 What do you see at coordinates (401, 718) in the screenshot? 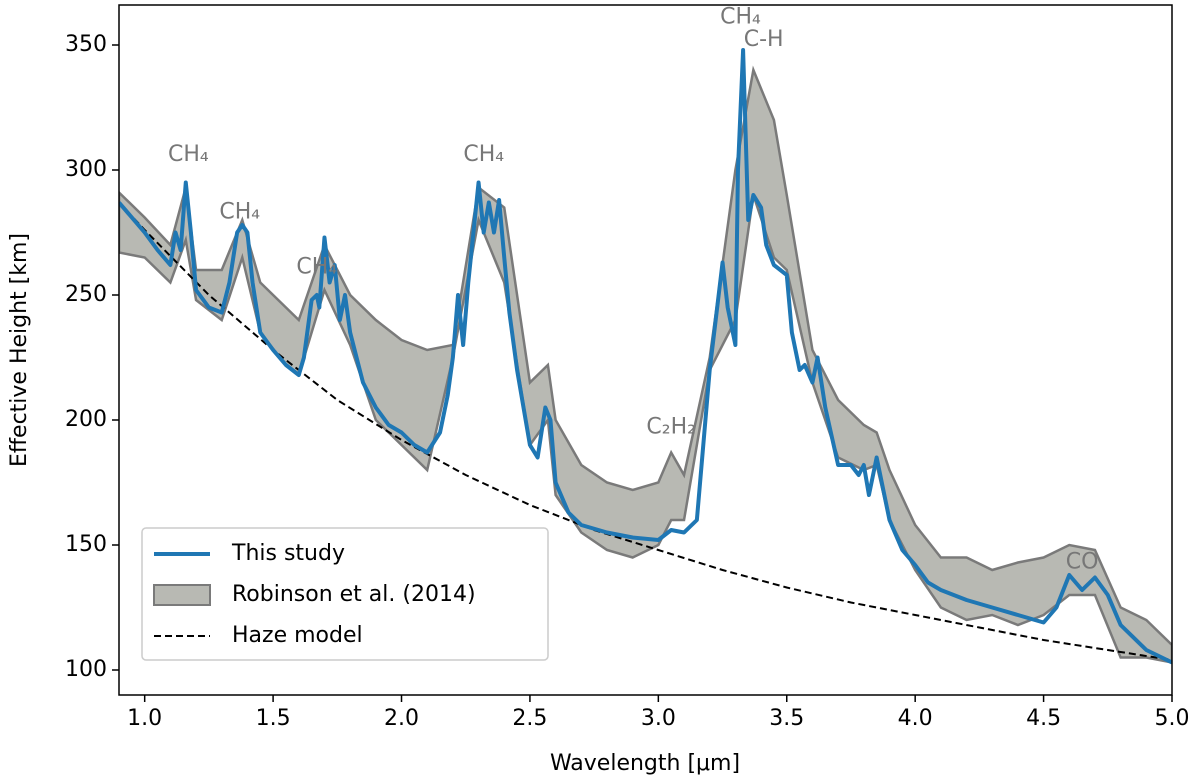
I see `x-tick-label: 2.0` at bounding box center [401, 718].